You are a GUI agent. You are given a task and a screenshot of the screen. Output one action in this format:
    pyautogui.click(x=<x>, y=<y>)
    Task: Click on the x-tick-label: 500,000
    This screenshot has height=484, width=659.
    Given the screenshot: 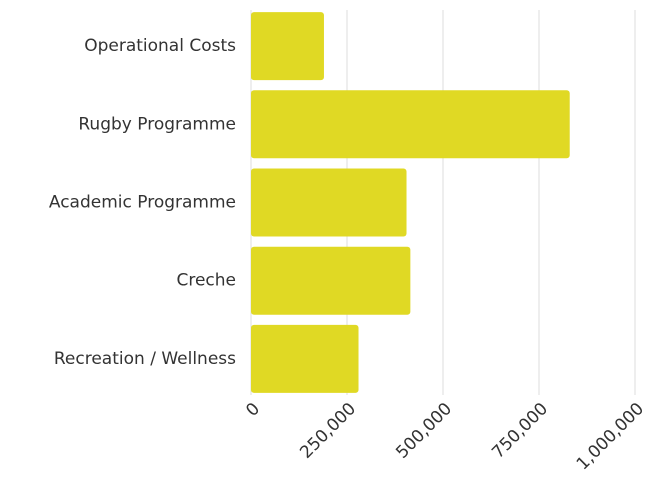 What is the action you would take?
    pyautogui.click(x=424, y=431)
    